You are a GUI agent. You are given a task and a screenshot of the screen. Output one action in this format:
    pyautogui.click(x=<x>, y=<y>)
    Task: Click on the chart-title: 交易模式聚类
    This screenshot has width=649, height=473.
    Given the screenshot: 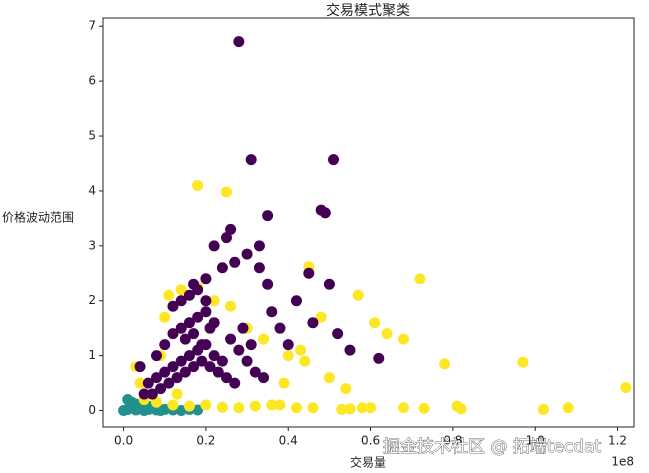 What is the action you would take?
    pyautogui.click(x=368, y=10)
    